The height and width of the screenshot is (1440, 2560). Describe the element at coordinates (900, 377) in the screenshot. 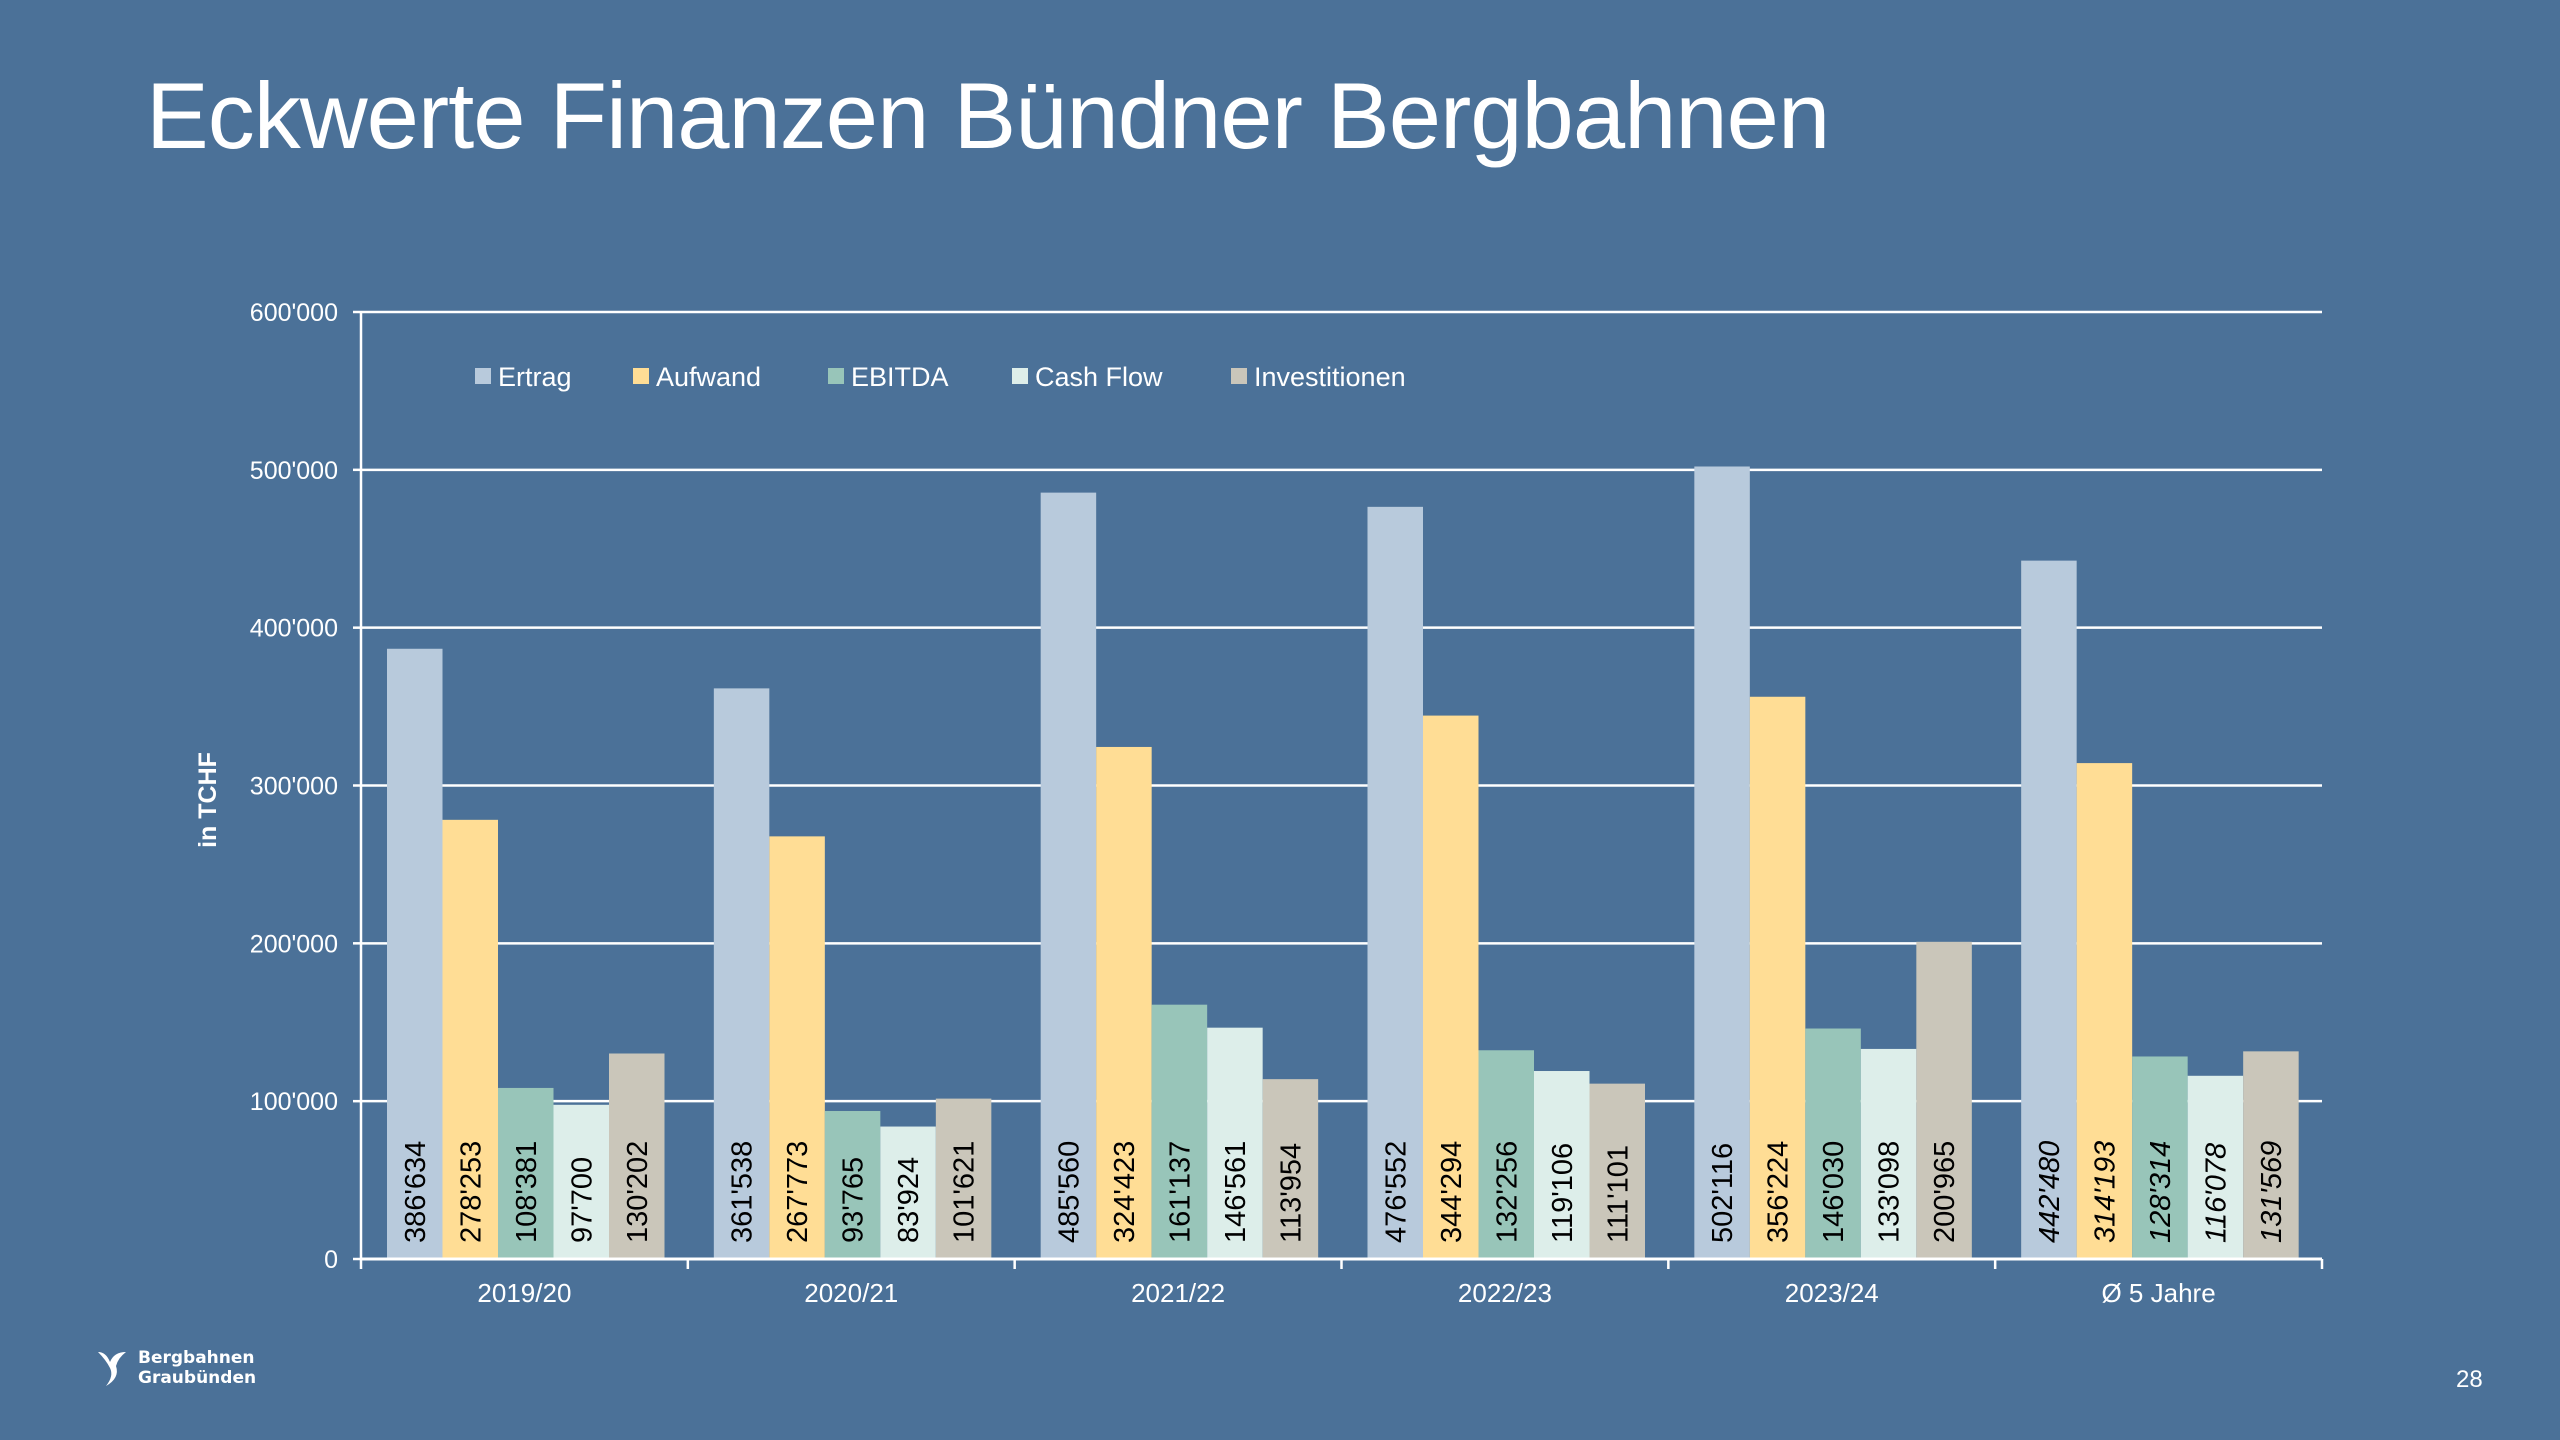

I see `legend-label: EBITDA` at that location.